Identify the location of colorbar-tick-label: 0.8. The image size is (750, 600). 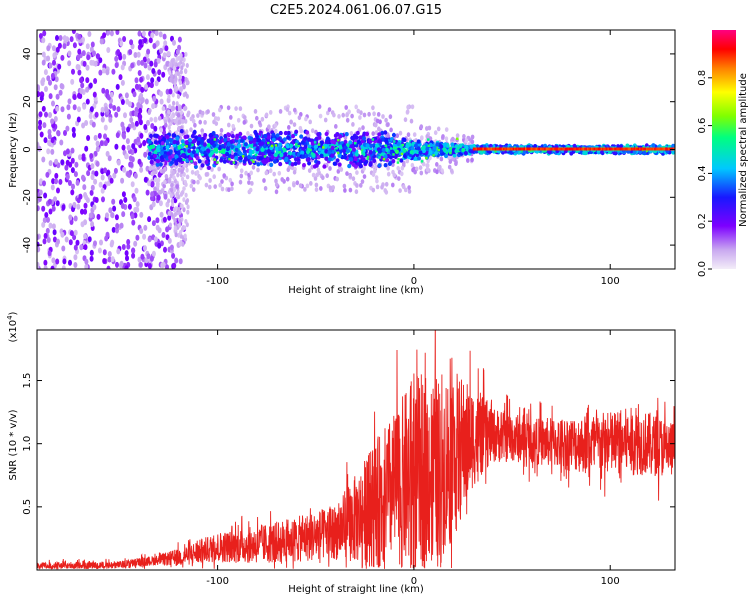
(702, 78).